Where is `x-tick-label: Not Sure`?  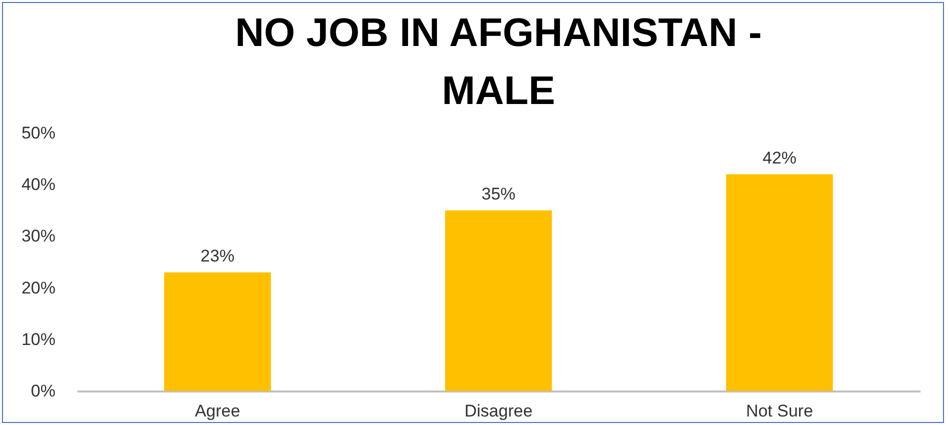 x-tick-label: Not Sure is located at coordinates (780, 411).